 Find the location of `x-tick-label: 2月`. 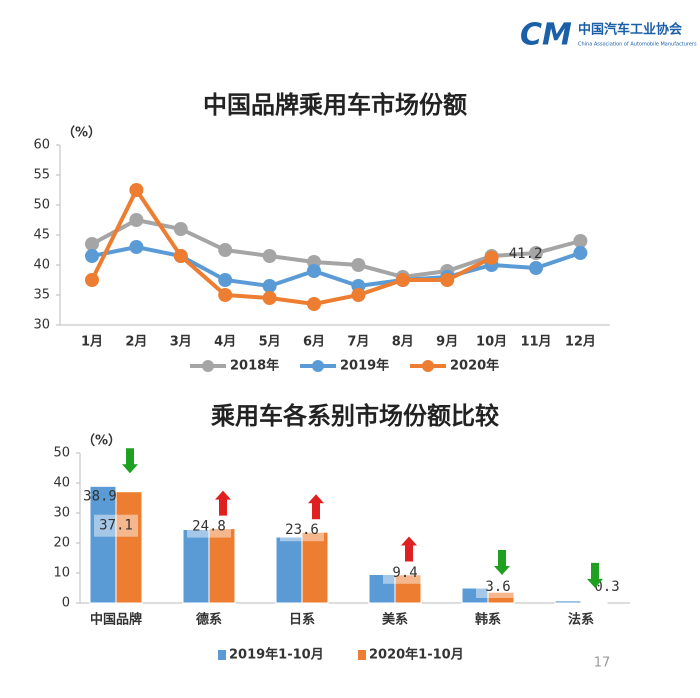

x-tick-label: 2月 is located at coordinates (136, 342).